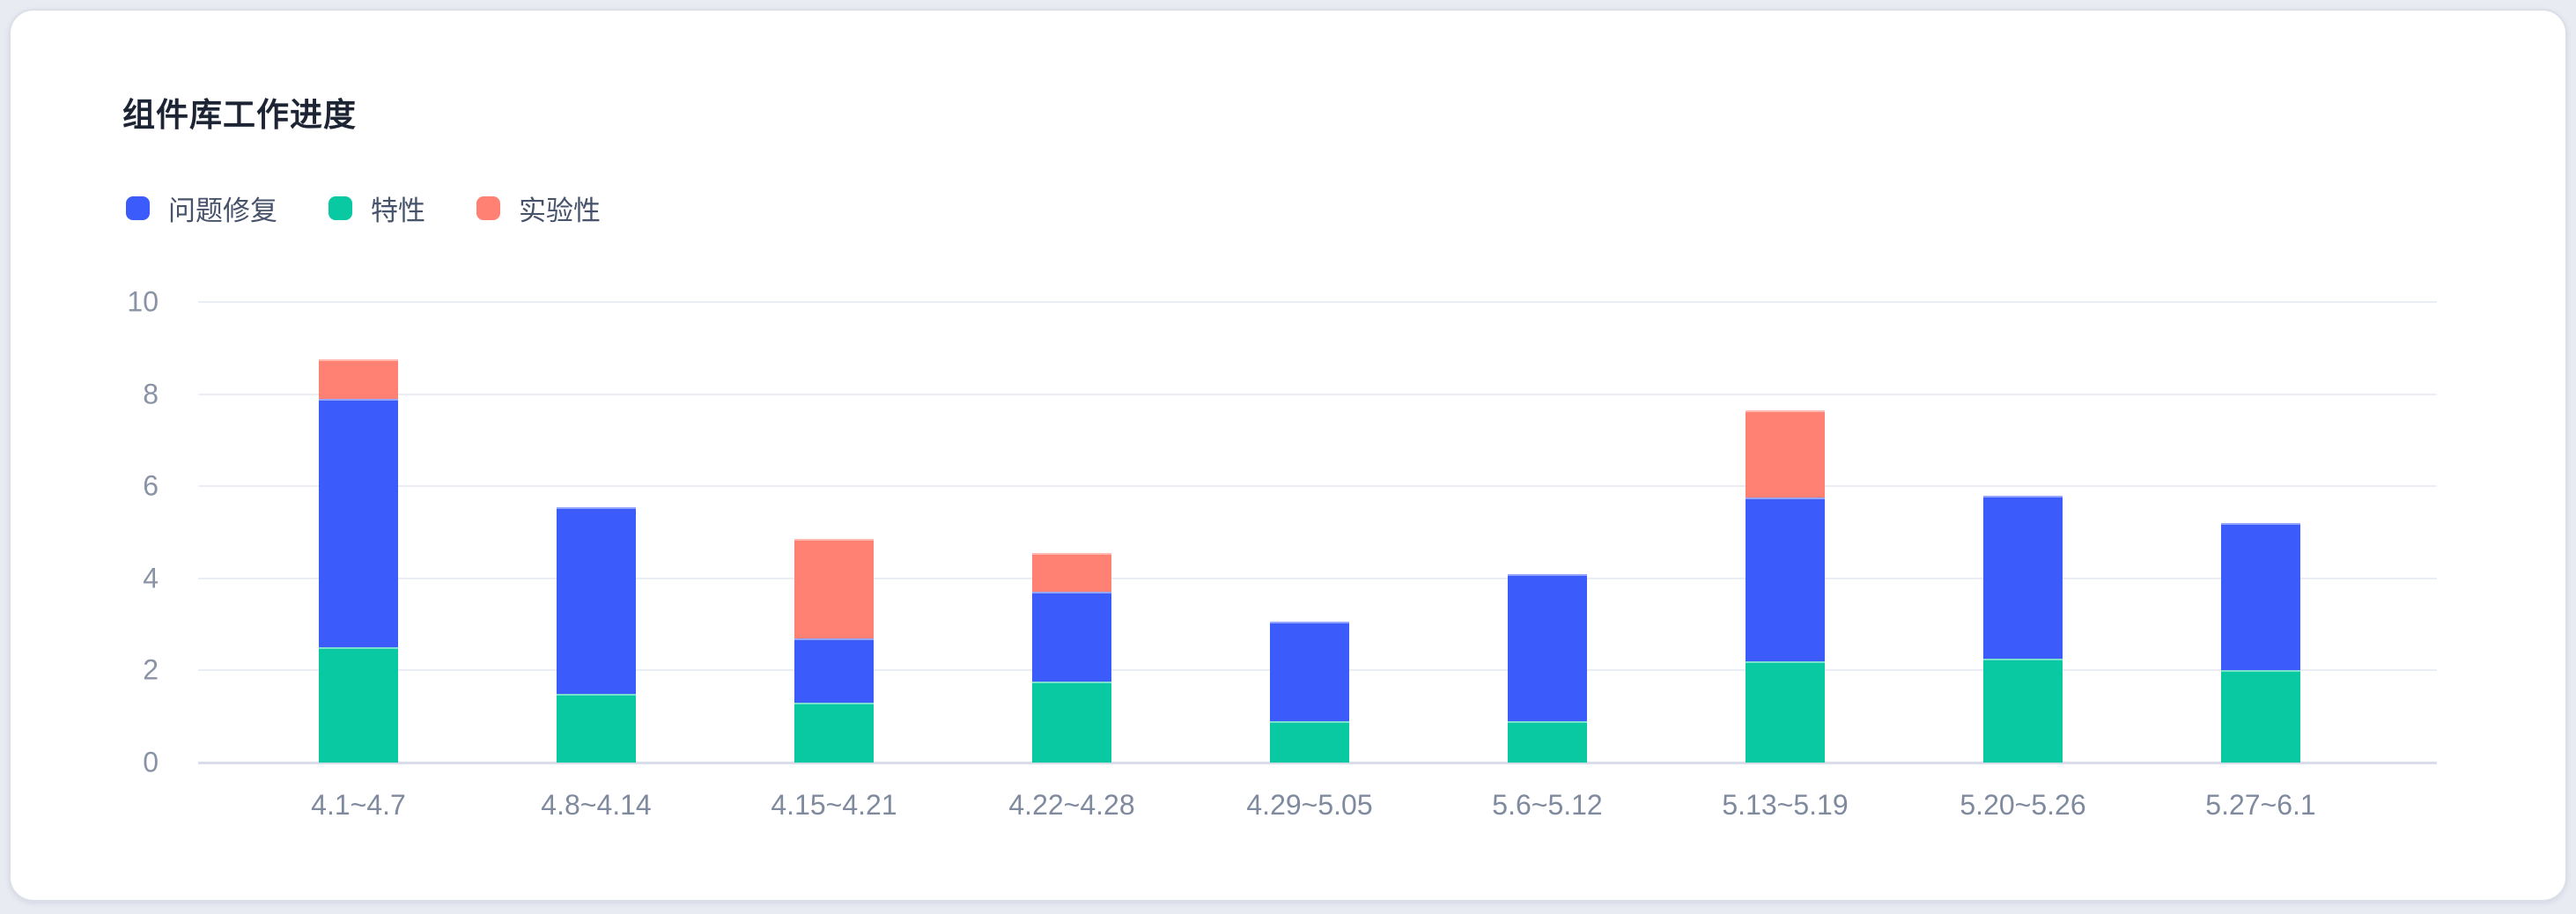 The width and height of the screenshot is (2576, 914). What do you see at coordinates (151, 762) in the screenshot?
I see `y-axis-tick-label: 0` at bounding box center [151, 762].